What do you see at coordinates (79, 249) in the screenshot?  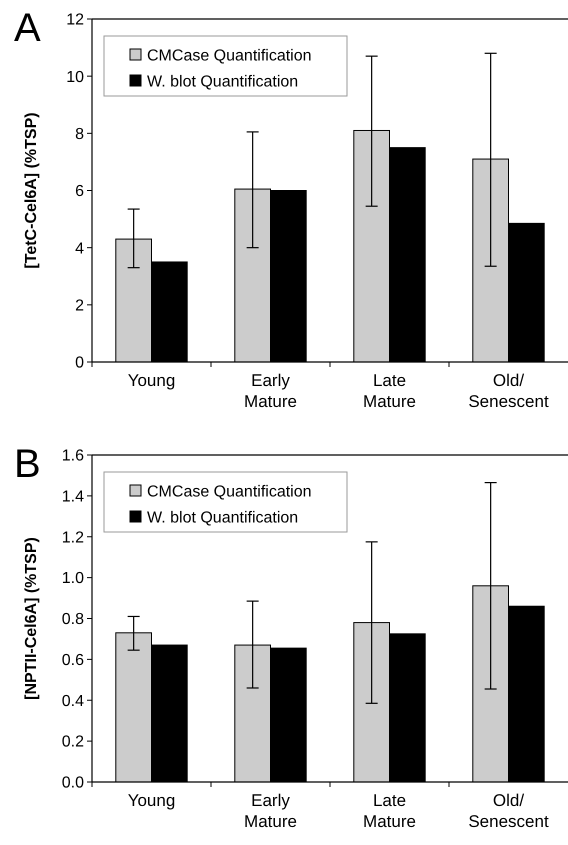 I see `y-tick-label: 4` at bounding box center [79, 249].